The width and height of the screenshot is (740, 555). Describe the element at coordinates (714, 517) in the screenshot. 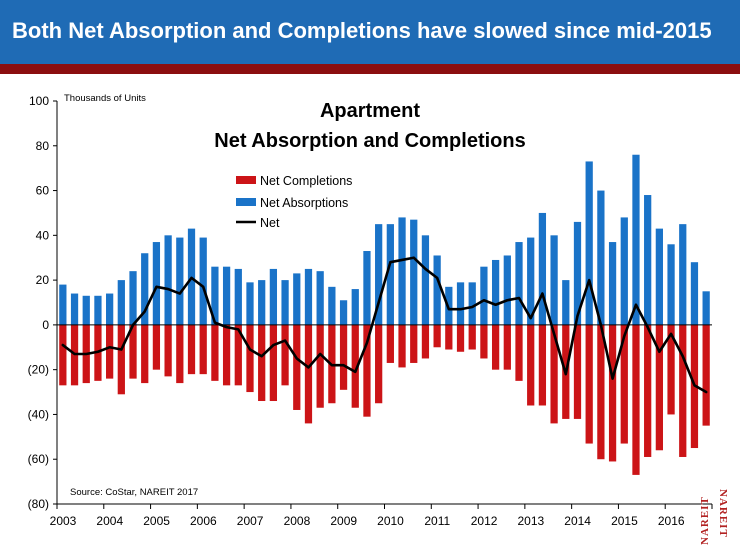

I see `nareit-logo: NAREIT NAREIT` at that location.